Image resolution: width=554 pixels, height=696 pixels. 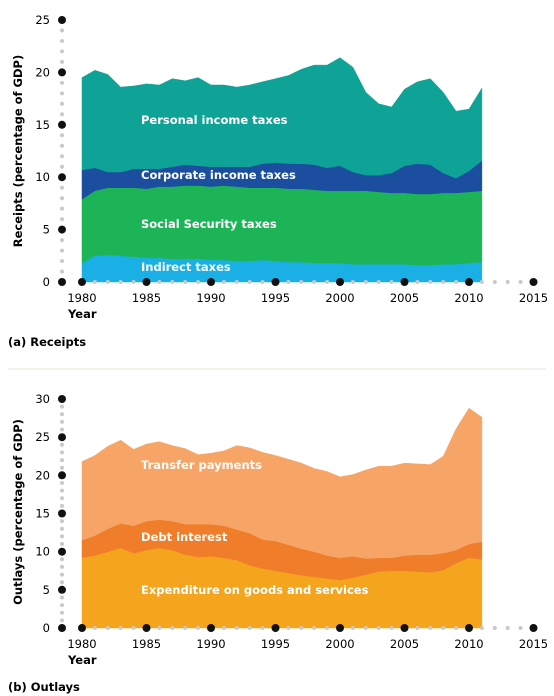 I want to click on y-tick-label: 5, so click(x=46, y=590).